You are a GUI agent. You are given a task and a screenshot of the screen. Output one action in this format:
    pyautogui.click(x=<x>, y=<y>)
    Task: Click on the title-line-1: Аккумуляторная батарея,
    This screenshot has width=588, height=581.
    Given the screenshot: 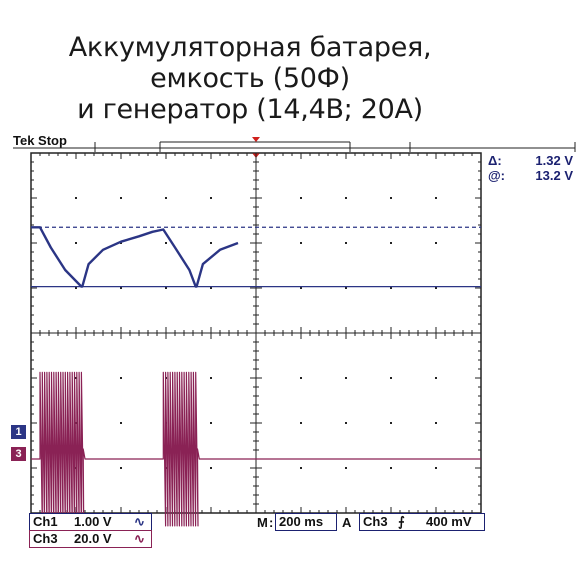 What is the action you would take?
    pyautogui.click(x=250, y=47)
    